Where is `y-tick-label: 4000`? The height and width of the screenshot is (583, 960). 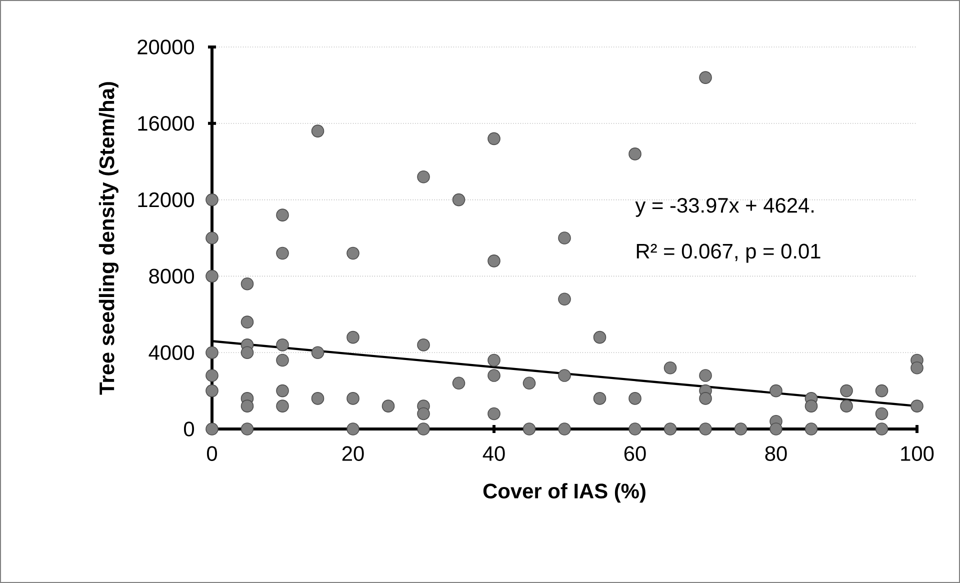 y-tick-label: 4000 is located at coordinates (171, 352).